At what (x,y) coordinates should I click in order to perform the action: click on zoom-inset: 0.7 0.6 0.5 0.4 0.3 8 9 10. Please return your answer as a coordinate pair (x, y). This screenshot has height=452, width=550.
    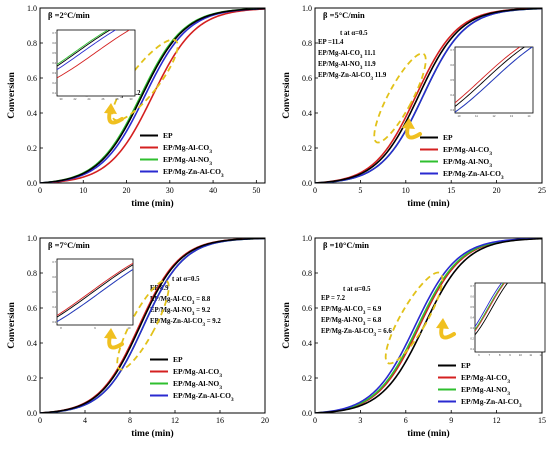
    Looking at the image, I should click on (93, 294).